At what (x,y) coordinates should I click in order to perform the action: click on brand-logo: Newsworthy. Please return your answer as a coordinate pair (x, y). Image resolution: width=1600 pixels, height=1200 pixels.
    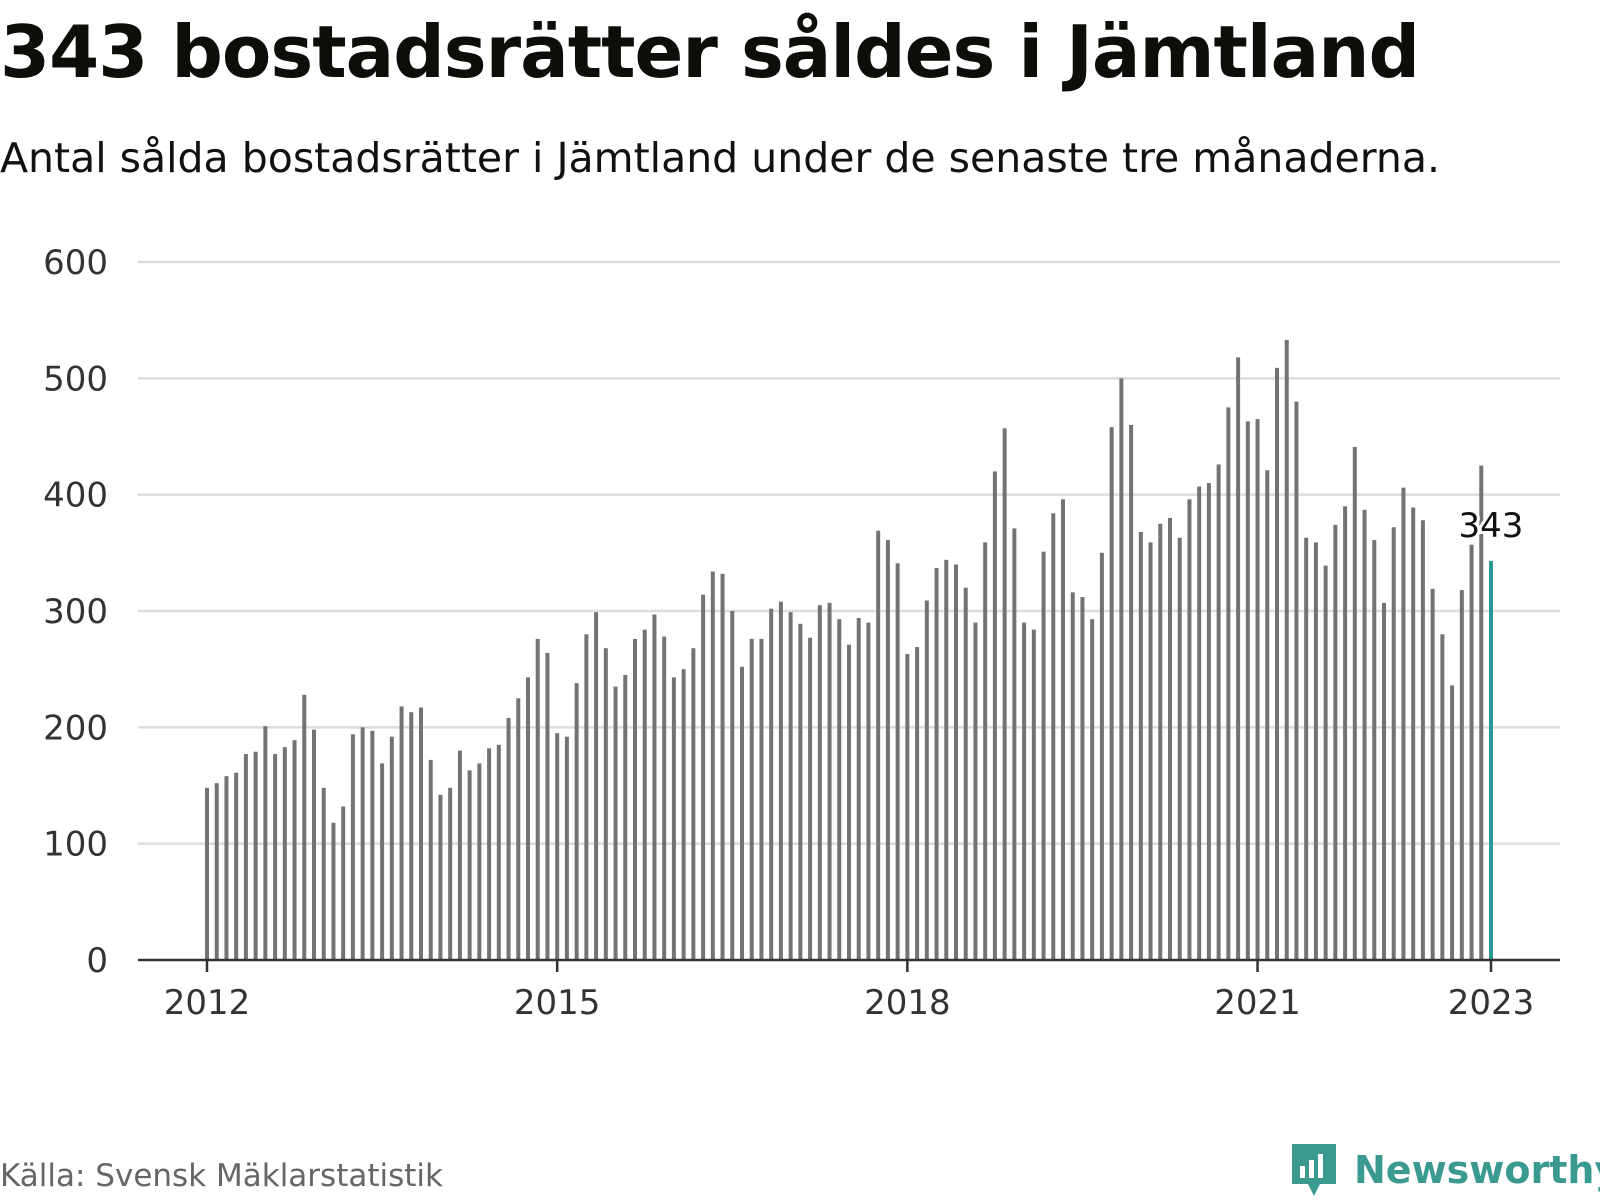
    Looking at the image, I should click on (1444, 1170).